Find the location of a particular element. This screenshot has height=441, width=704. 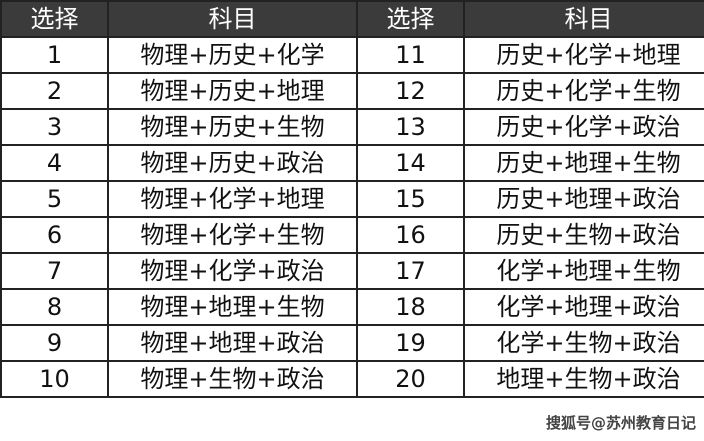

choice-number-cell: 6 is located at coordinates (54, 235).